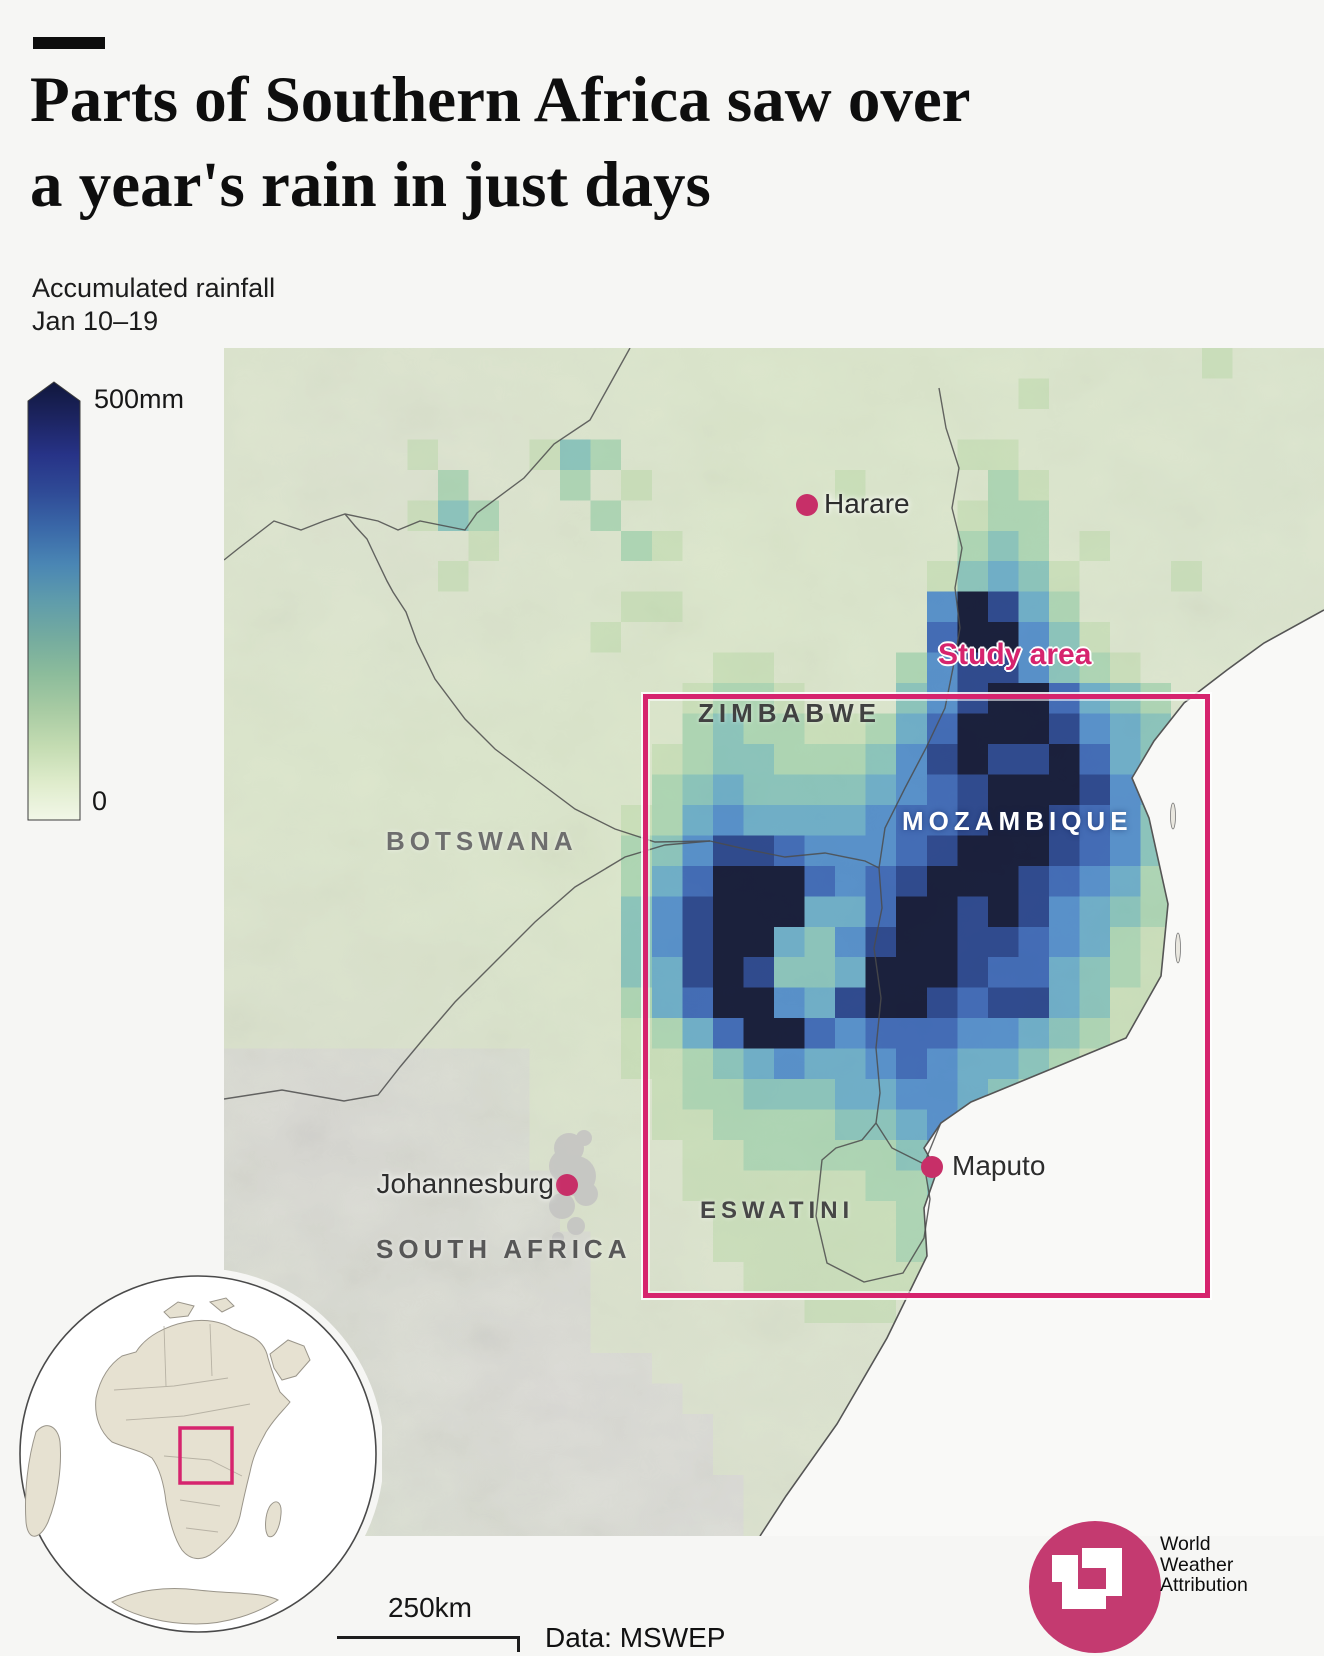 Image resolution: width=1324 pixels, height=1656 pixels. Describe the element at coordinates (1204, 1585) in the screenshot. I see `logo-line-3: Attribution` at that location.